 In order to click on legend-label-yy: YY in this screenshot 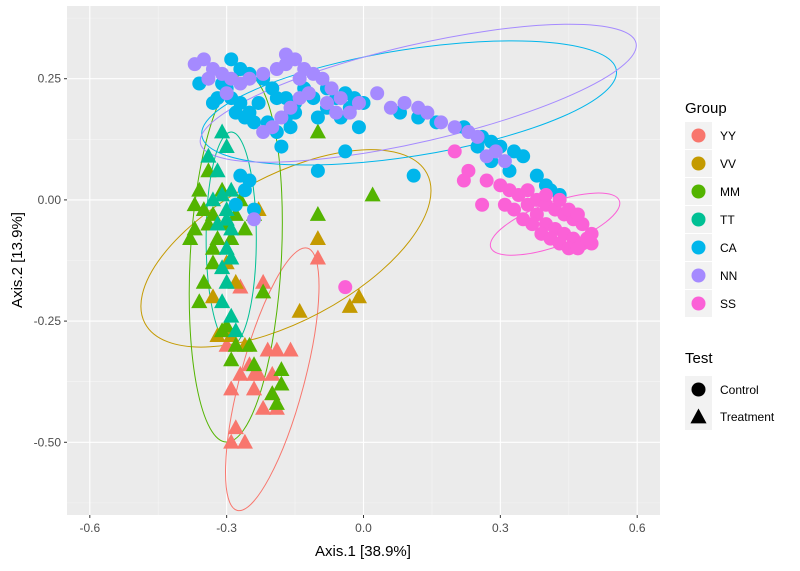, I will do `click(728, 136)`.